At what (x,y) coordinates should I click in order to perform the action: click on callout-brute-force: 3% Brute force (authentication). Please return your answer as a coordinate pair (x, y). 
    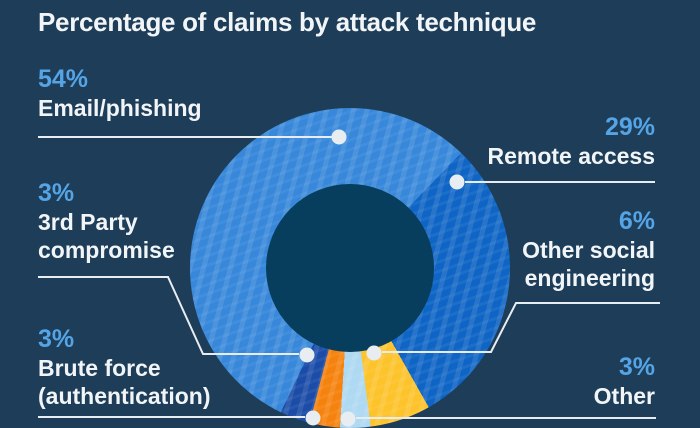
    Looking at the image, I should click on (124, 367).